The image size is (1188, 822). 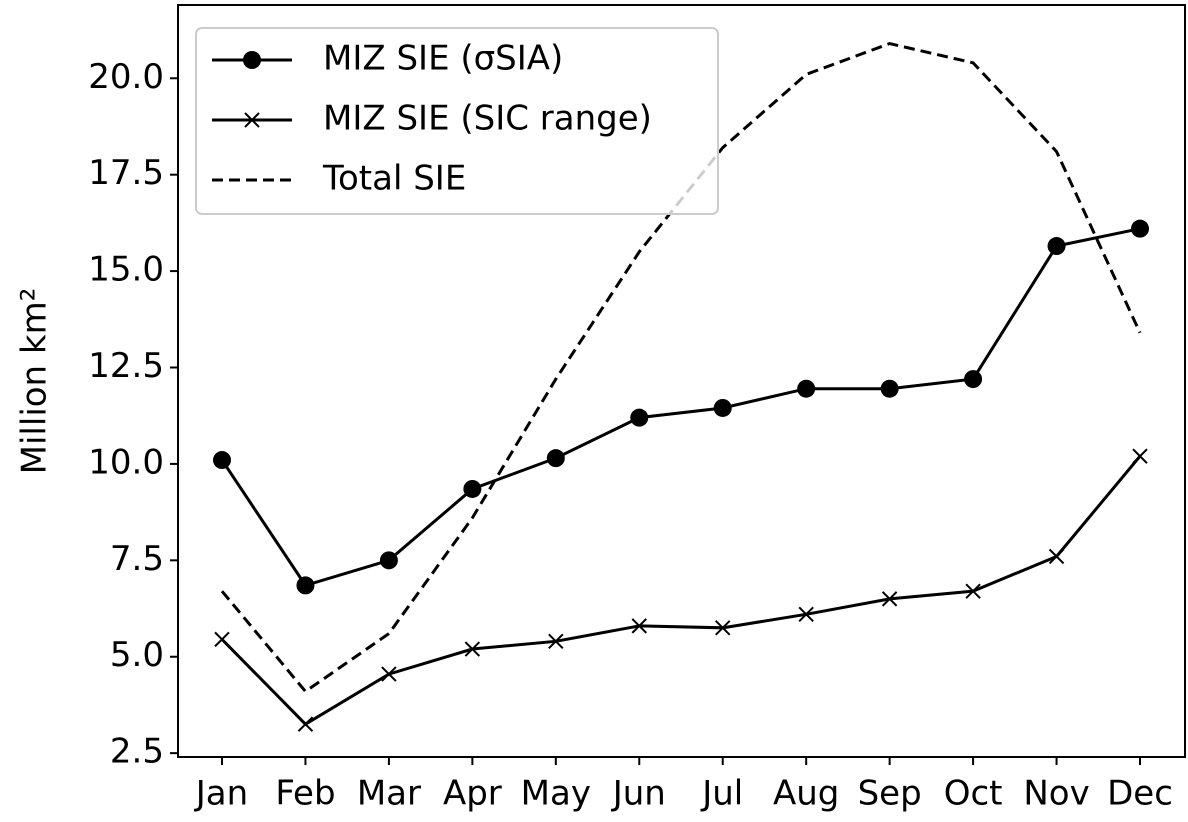 I want to click on x-tick-label: Jan, so click(x=221, y=794).